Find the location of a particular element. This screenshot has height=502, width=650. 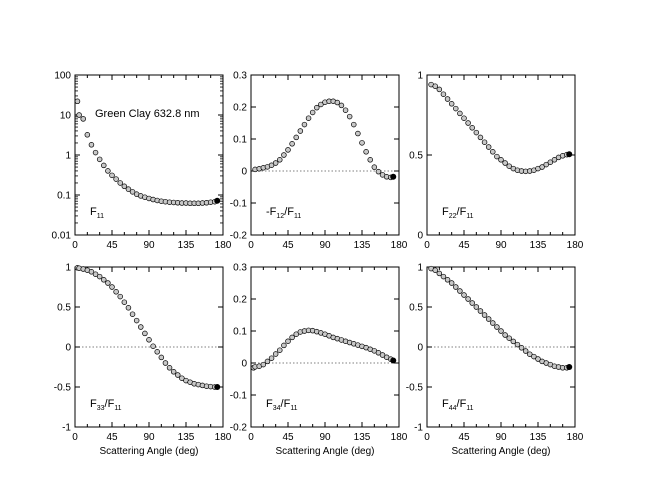

panel-label-sub: 44 is located at coordinates (453, 408).